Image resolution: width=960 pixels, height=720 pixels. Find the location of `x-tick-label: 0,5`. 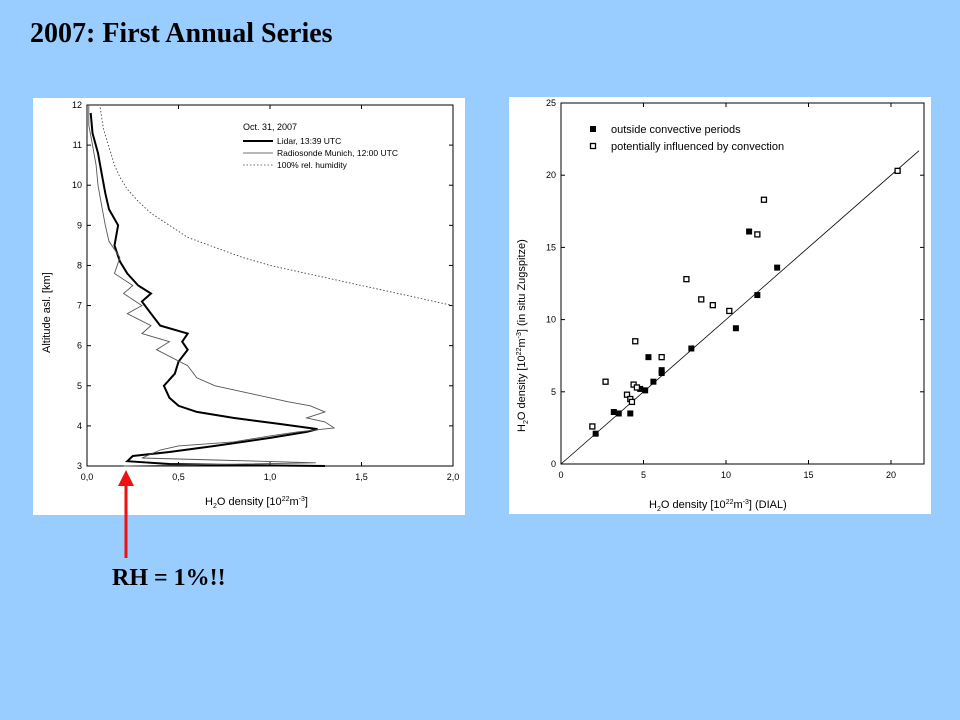

x-tick-label: 0,5 is located at coordinates (178, 477).